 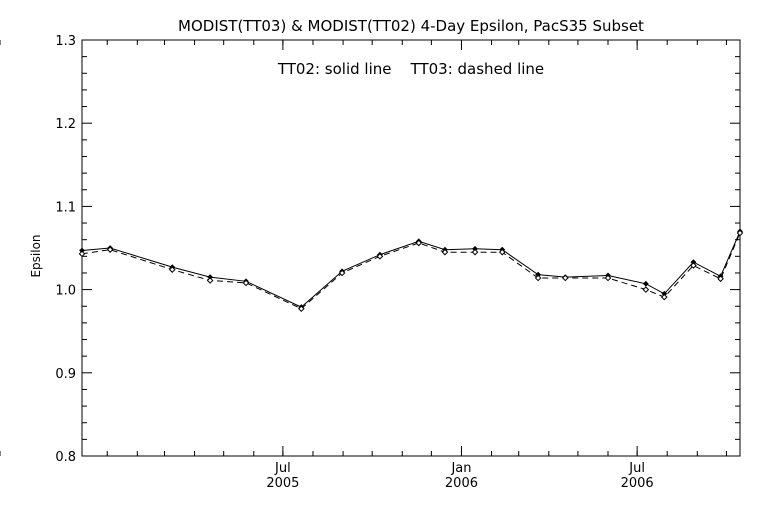 What do you see at coordinates (65, 291) in the screenshot?
I see `y-tick-label: 1.0` at bounding box center [65, 291].